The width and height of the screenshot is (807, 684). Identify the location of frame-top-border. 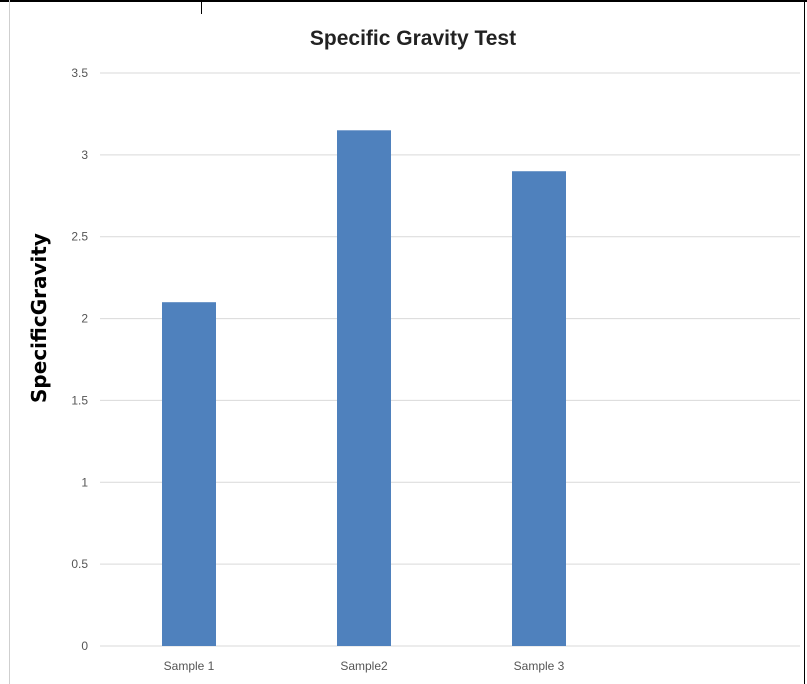
(403, 1).